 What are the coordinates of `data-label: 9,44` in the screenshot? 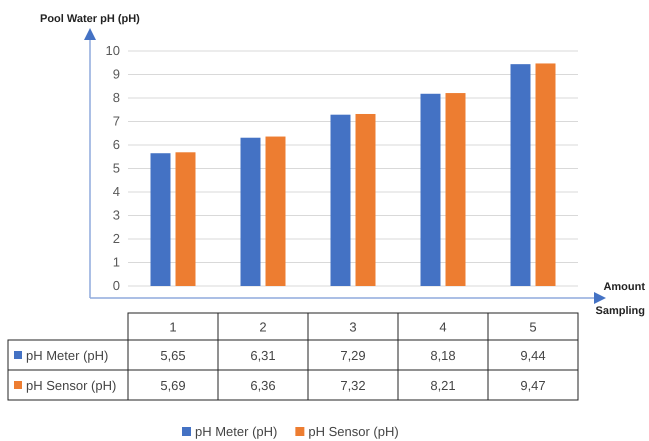 It's located at (533, 355).